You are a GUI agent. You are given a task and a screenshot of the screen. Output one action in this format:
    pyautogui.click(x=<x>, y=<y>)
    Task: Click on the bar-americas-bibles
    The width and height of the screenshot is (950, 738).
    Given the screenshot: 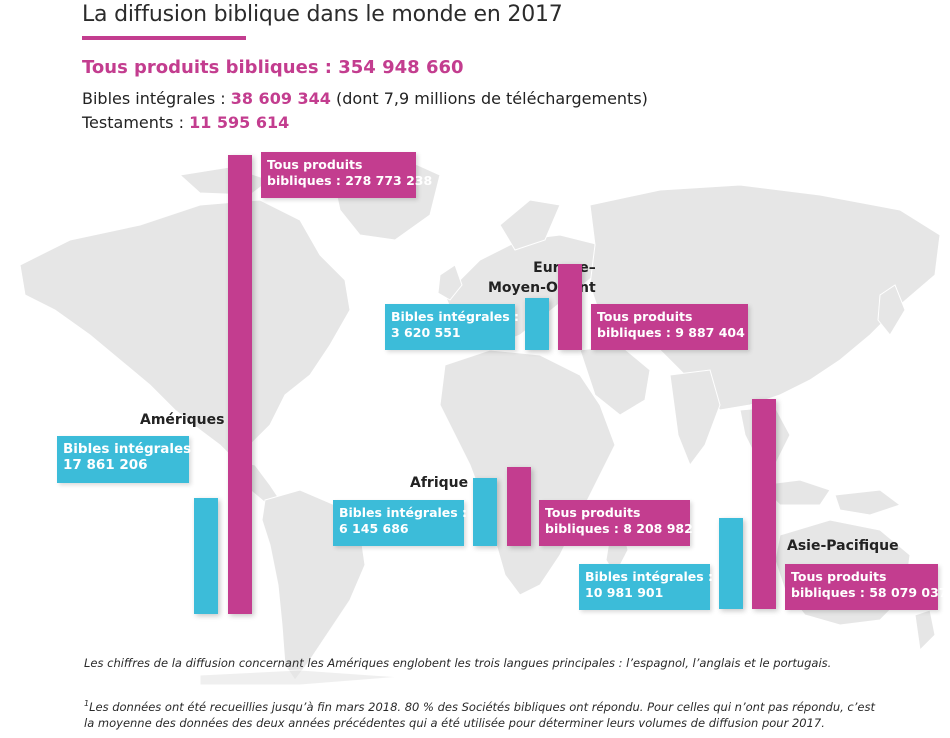 What is the action you would take?
    pyautogui.click(x=206, y=556)
    